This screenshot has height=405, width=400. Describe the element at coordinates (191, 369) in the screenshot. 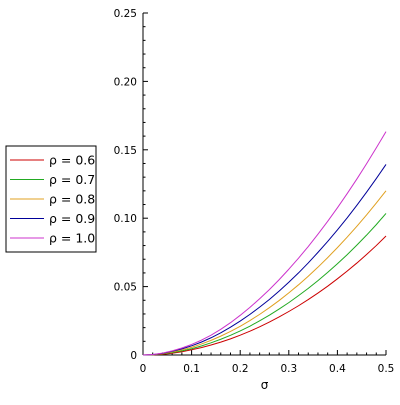

I see `x-tick-label: 0.1` at that location.